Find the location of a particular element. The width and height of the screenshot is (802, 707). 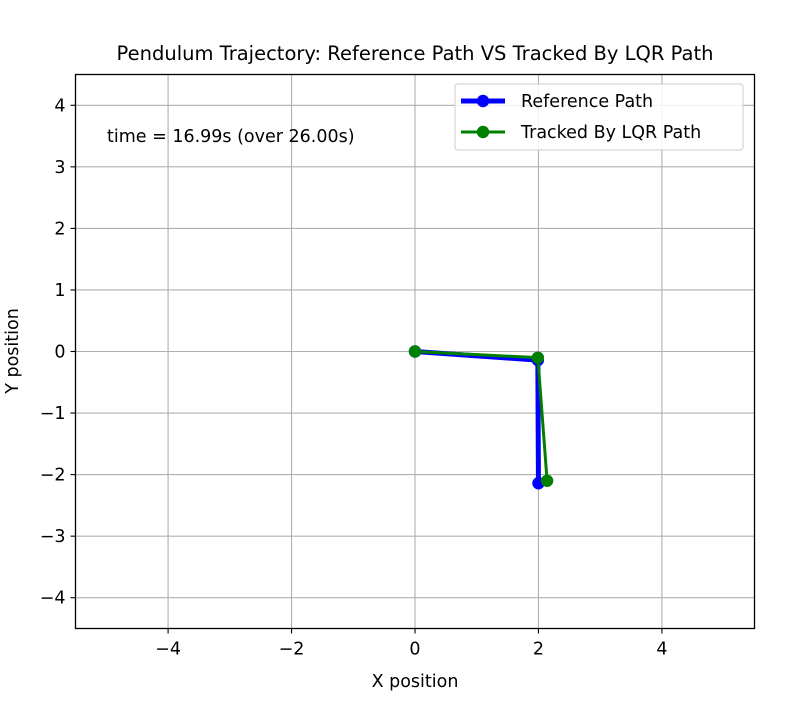

y-tick-label: −4 is located at coordinates (53, 599).